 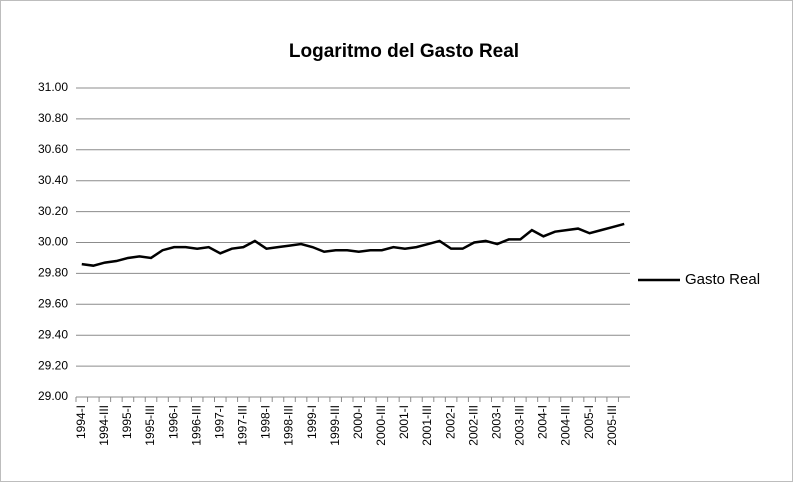 I want to click on x-tick-label: 1995-I, so click(x=127, y=422).